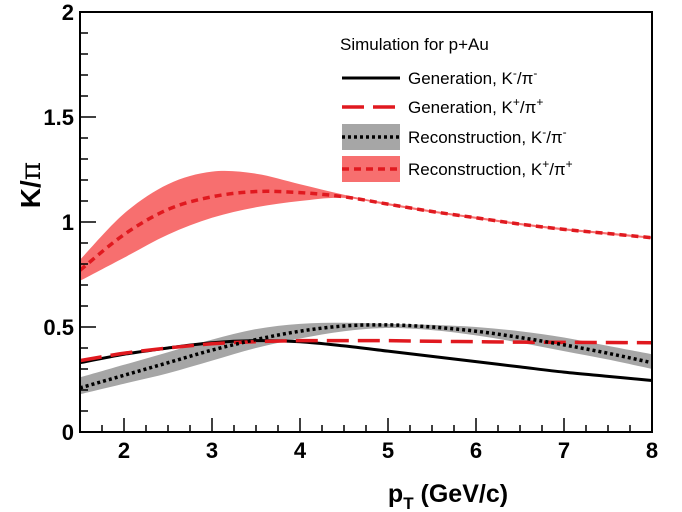 This screenshot has width=682, height=512. Describe the element at coordinates (476, 450) in the screenshot. I see `x-tick-label: 6` at that location.